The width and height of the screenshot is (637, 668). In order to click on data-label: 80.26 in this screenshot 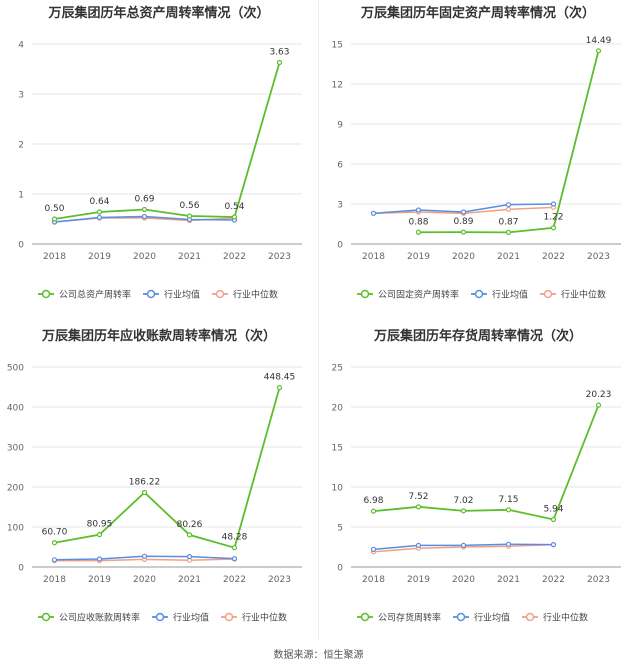, I will do `click(190, 525)`.